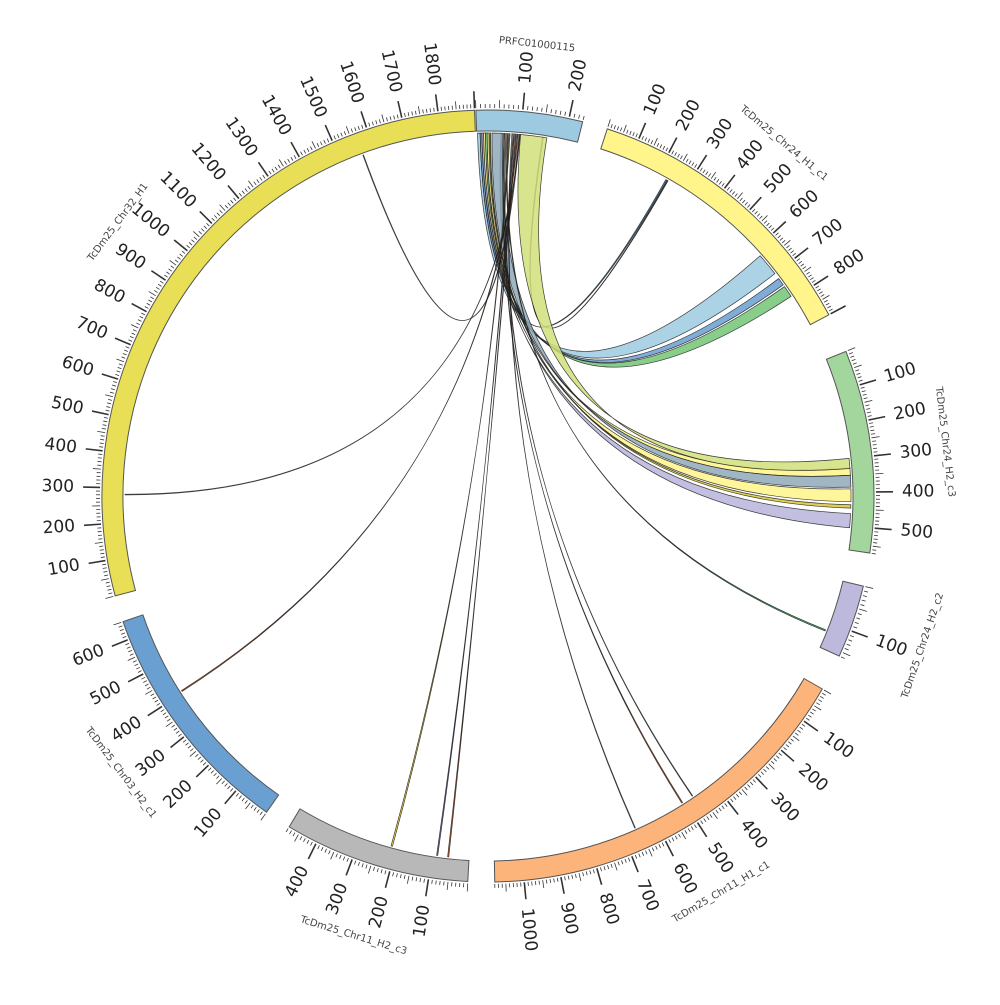  What do you see at coordinates (59, 527) in the screenshot?
I see `tick-label-chr32h1-200: 200` at bounding box center [59, 527].